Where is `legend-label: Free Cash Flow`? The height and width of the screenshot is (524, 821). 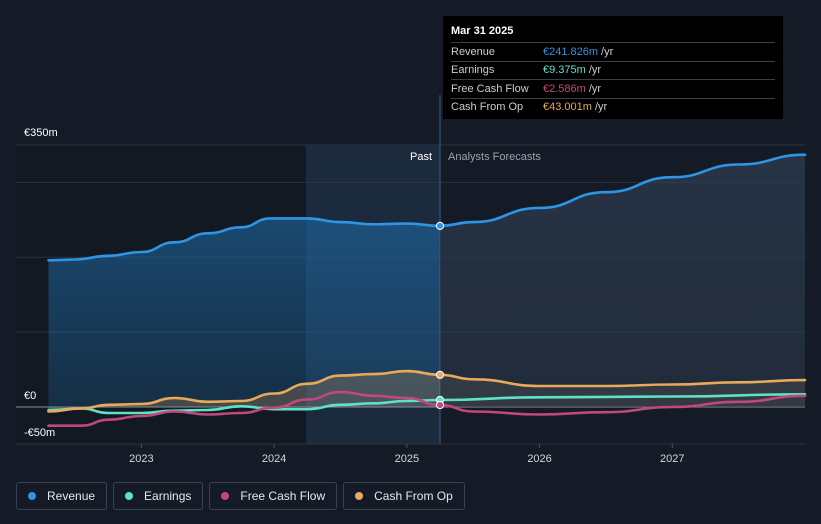
legend-label: Free Cash Flow is located at coordinates (283, 496).